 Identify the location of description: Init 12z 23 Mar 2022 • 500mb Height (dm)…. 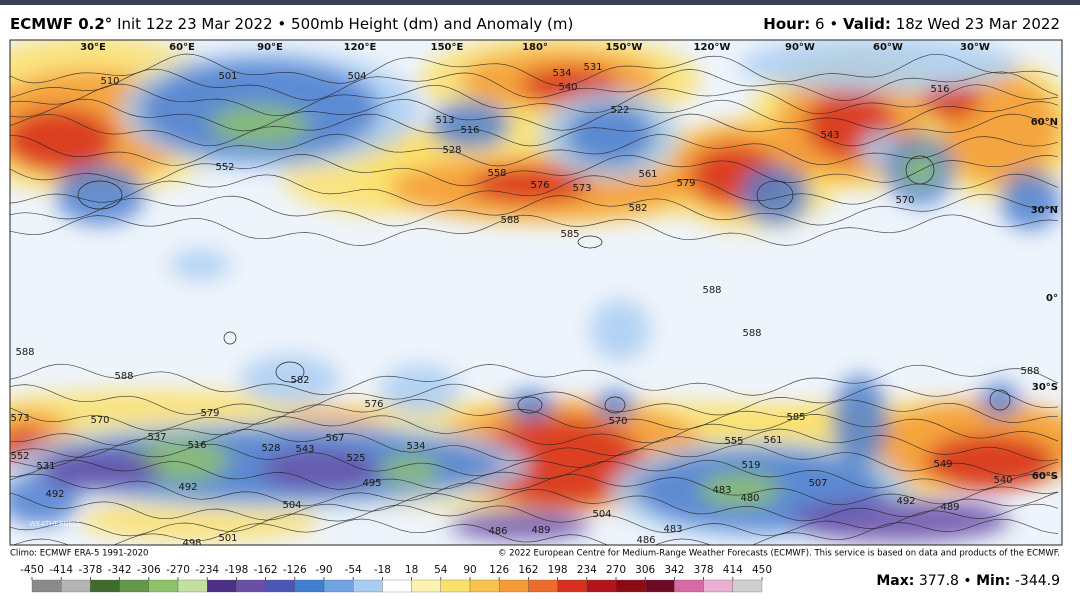
(345, 24).